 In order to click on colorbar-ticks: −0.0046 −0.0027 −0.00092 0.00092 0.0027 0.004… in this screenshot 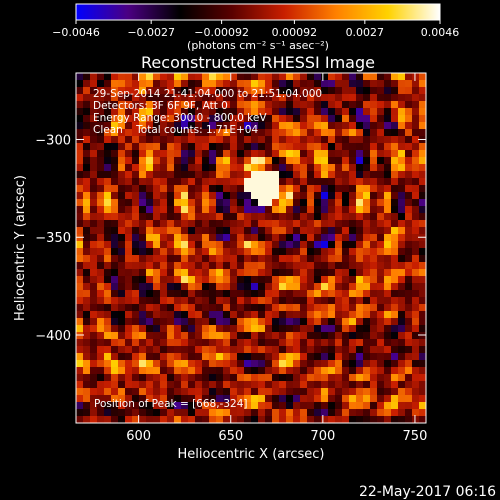, I will do `click(255, 29)`.